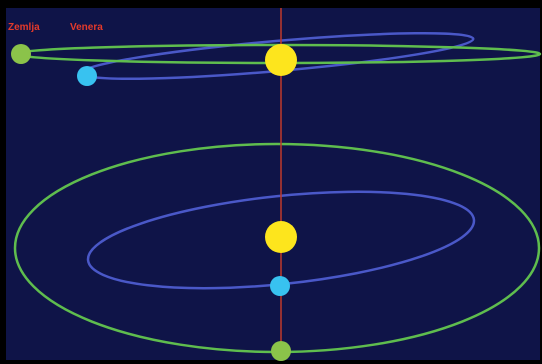 This screenshot has height=364, width=542. I want to click on venus-edge-on, so click(87, 76).